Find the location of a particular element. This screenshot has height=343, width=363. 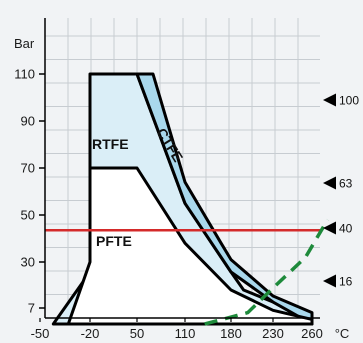

x-tick-label: 110 is located at coordinates (185, 333).